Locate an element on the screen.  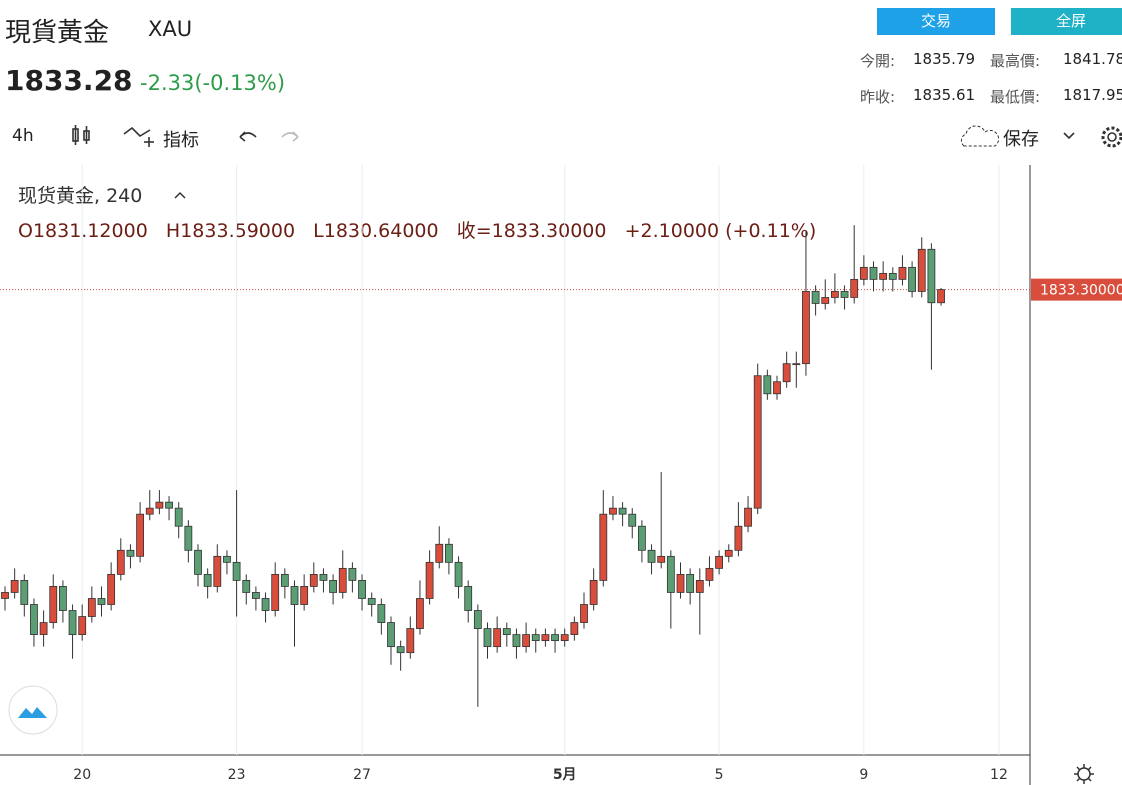
trade-button: 交易 is located at coordinates (936, 21).